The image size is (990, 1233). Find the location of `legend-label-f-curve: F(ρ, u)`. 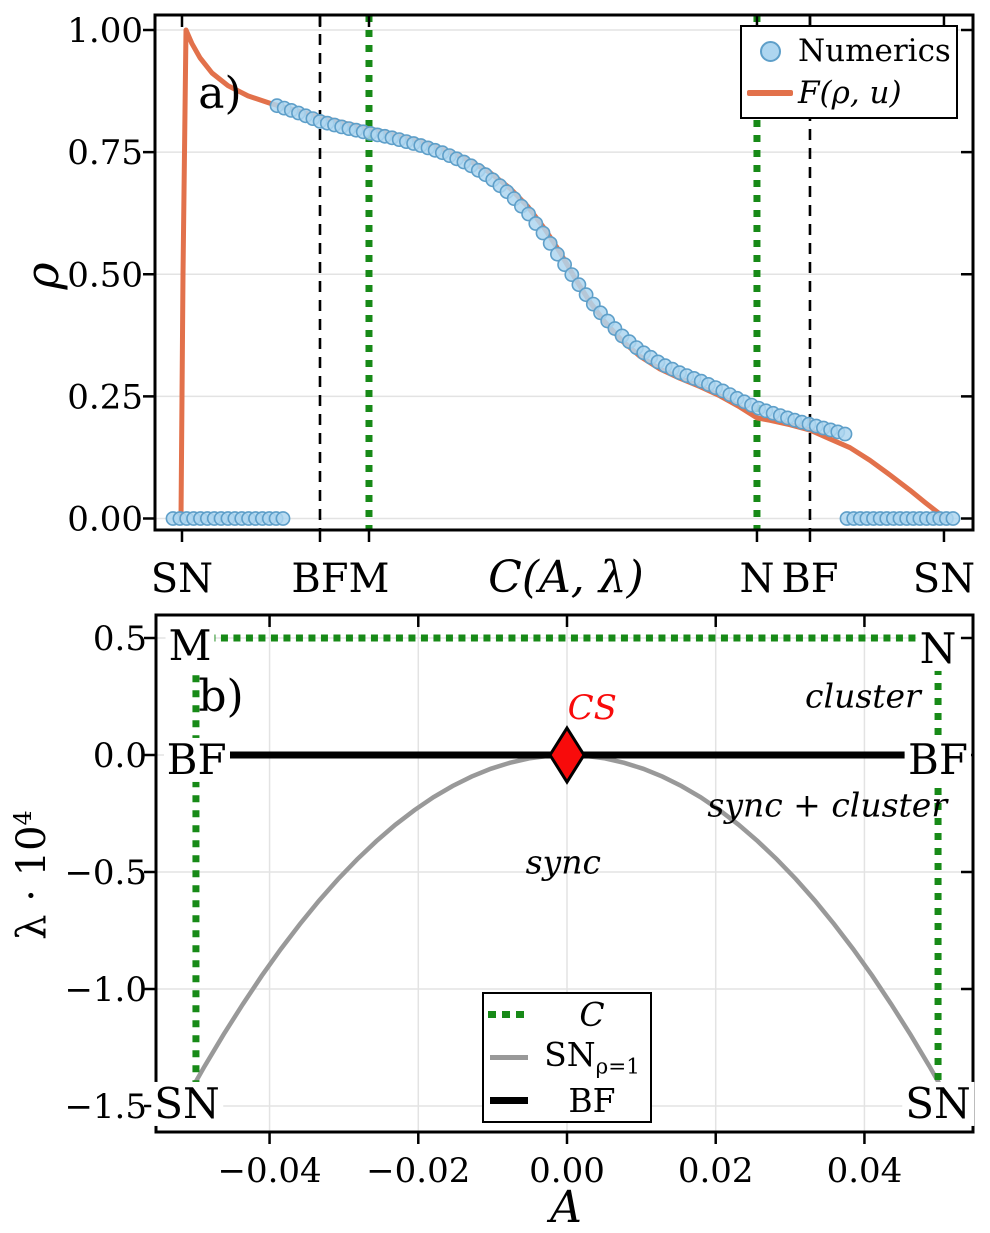

legend-label-f-curve: F(ρ, u) is located at coordinates (850, 93).